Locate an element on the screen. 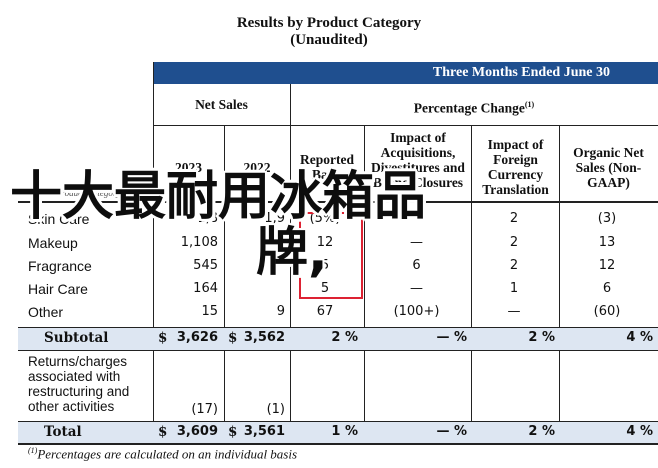 This screenshot has height=468, width=658. cell-reported: (5%) is located at coordinates (325, 218).